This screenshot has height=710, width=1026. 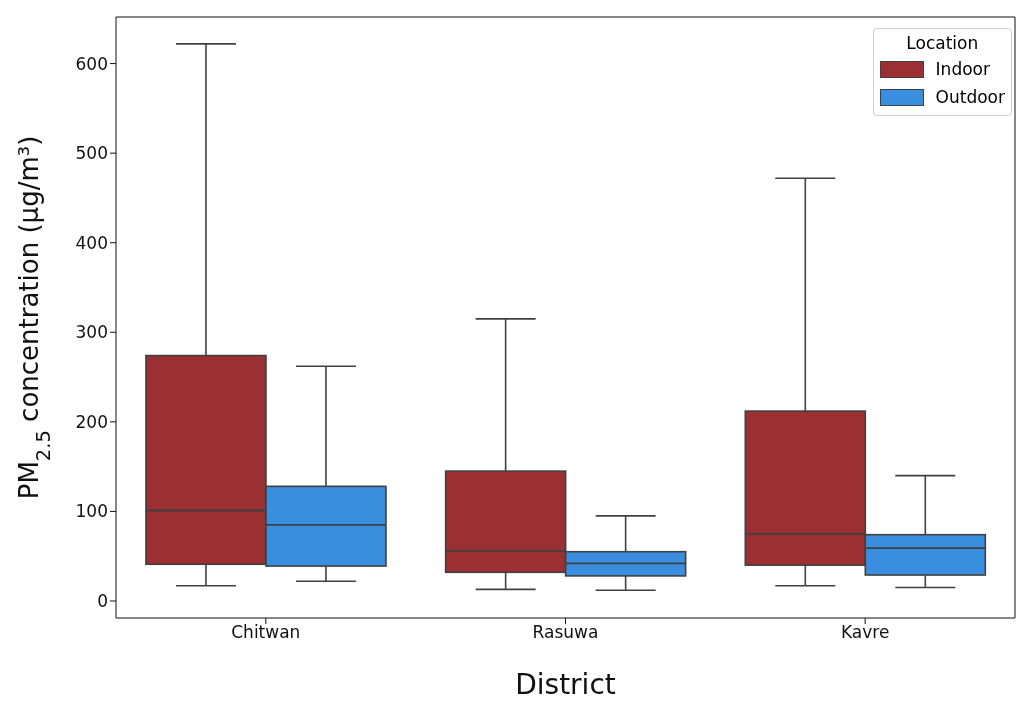 What do you see at coordinates (91, 332) in the screenshot?
I see `y-tick-label: 300` at bounding box center [91, 332].